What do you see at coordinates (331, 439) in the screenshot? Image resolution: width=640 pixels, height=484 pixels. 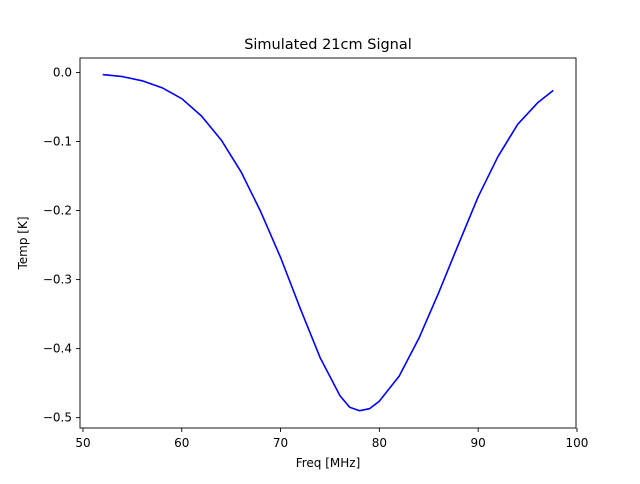 I see `x-axis-ticks: 50 60 70 80 90 100` at bounding box center [331, 439].